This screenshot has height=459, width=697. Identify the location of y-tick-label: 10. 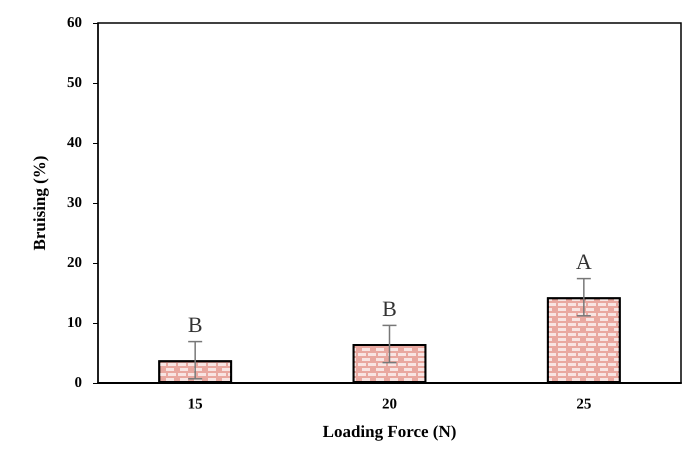
(74, 323).